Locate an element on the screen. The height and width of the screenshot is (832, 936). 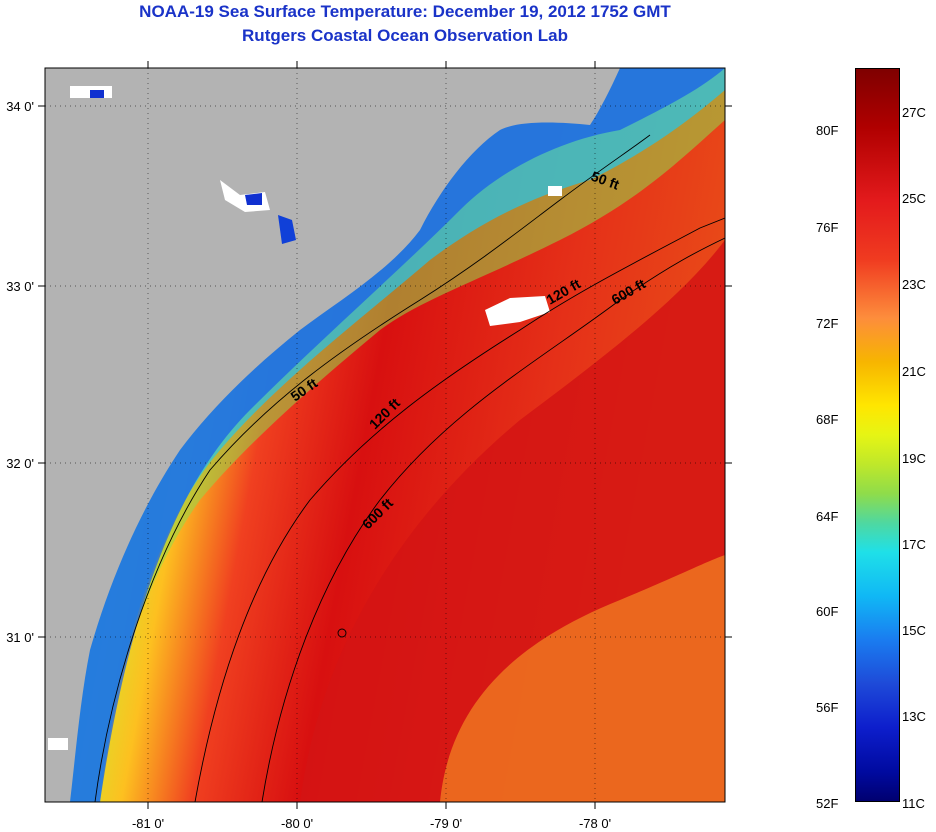
colorbar-c-label: 27C is located at coordinates (914, 112).